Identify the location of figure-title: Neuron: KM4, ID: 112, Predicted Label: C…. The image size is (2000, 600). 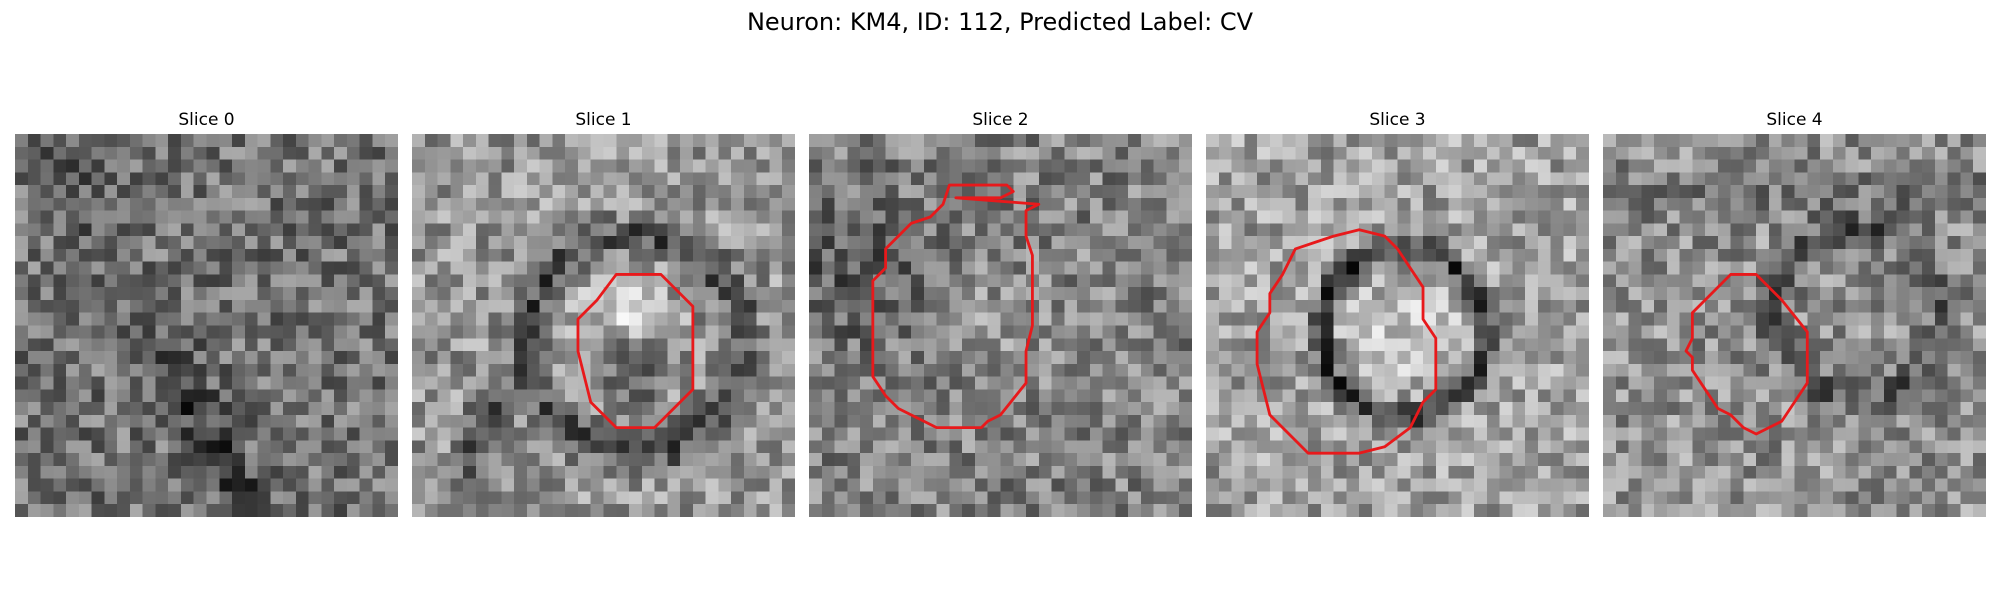
(1000, 22).